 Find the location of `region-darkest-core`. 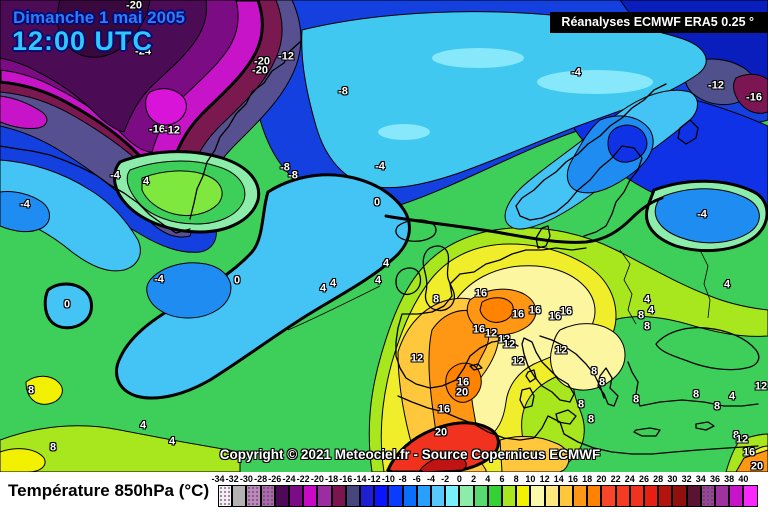

region-darkest-core is located at coordinates (104, 29).